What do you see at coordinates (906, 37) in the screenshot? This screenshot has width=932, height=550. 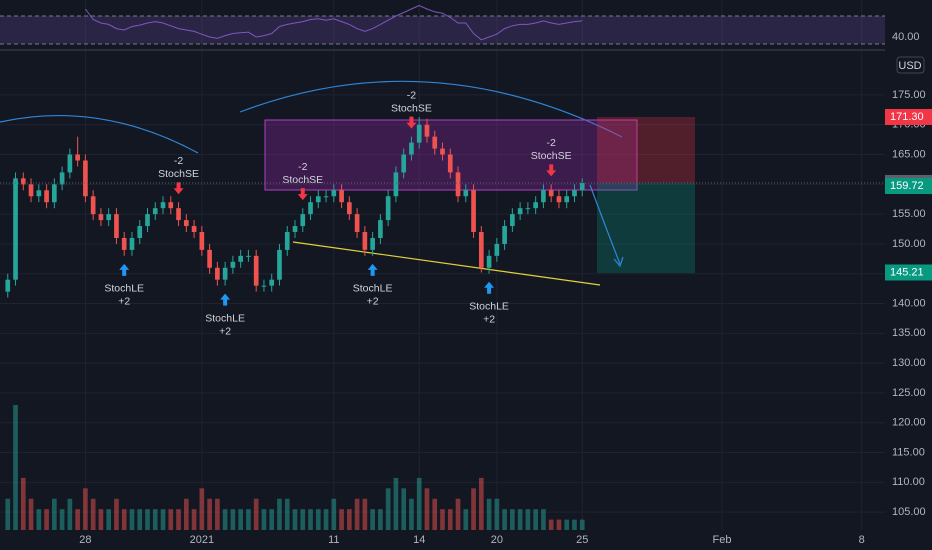 I see `rsi-tick-label: 40.00` at bounding box center [906, 37].